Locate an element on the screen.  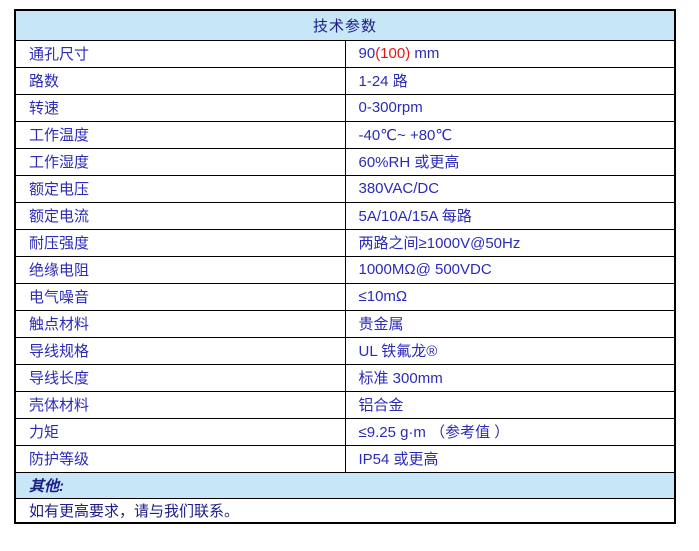
table-title: 技术参数 is located at coordinates (345, 25).